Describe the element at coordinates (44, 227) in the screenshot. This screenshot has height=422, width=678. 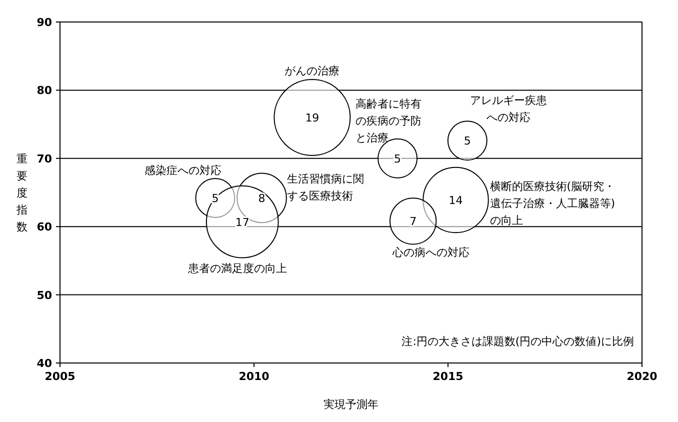
I see `y-tick-label: 60` at that location.